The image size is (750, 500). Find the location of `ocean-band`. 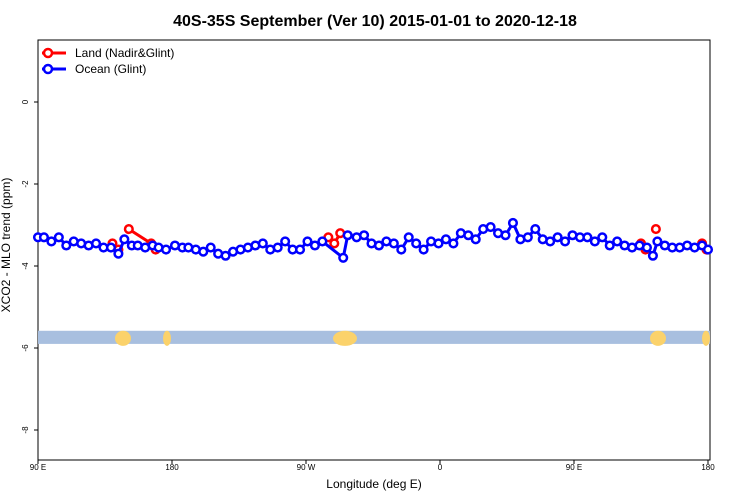

ocean-band is located at coordinates (374, 337).